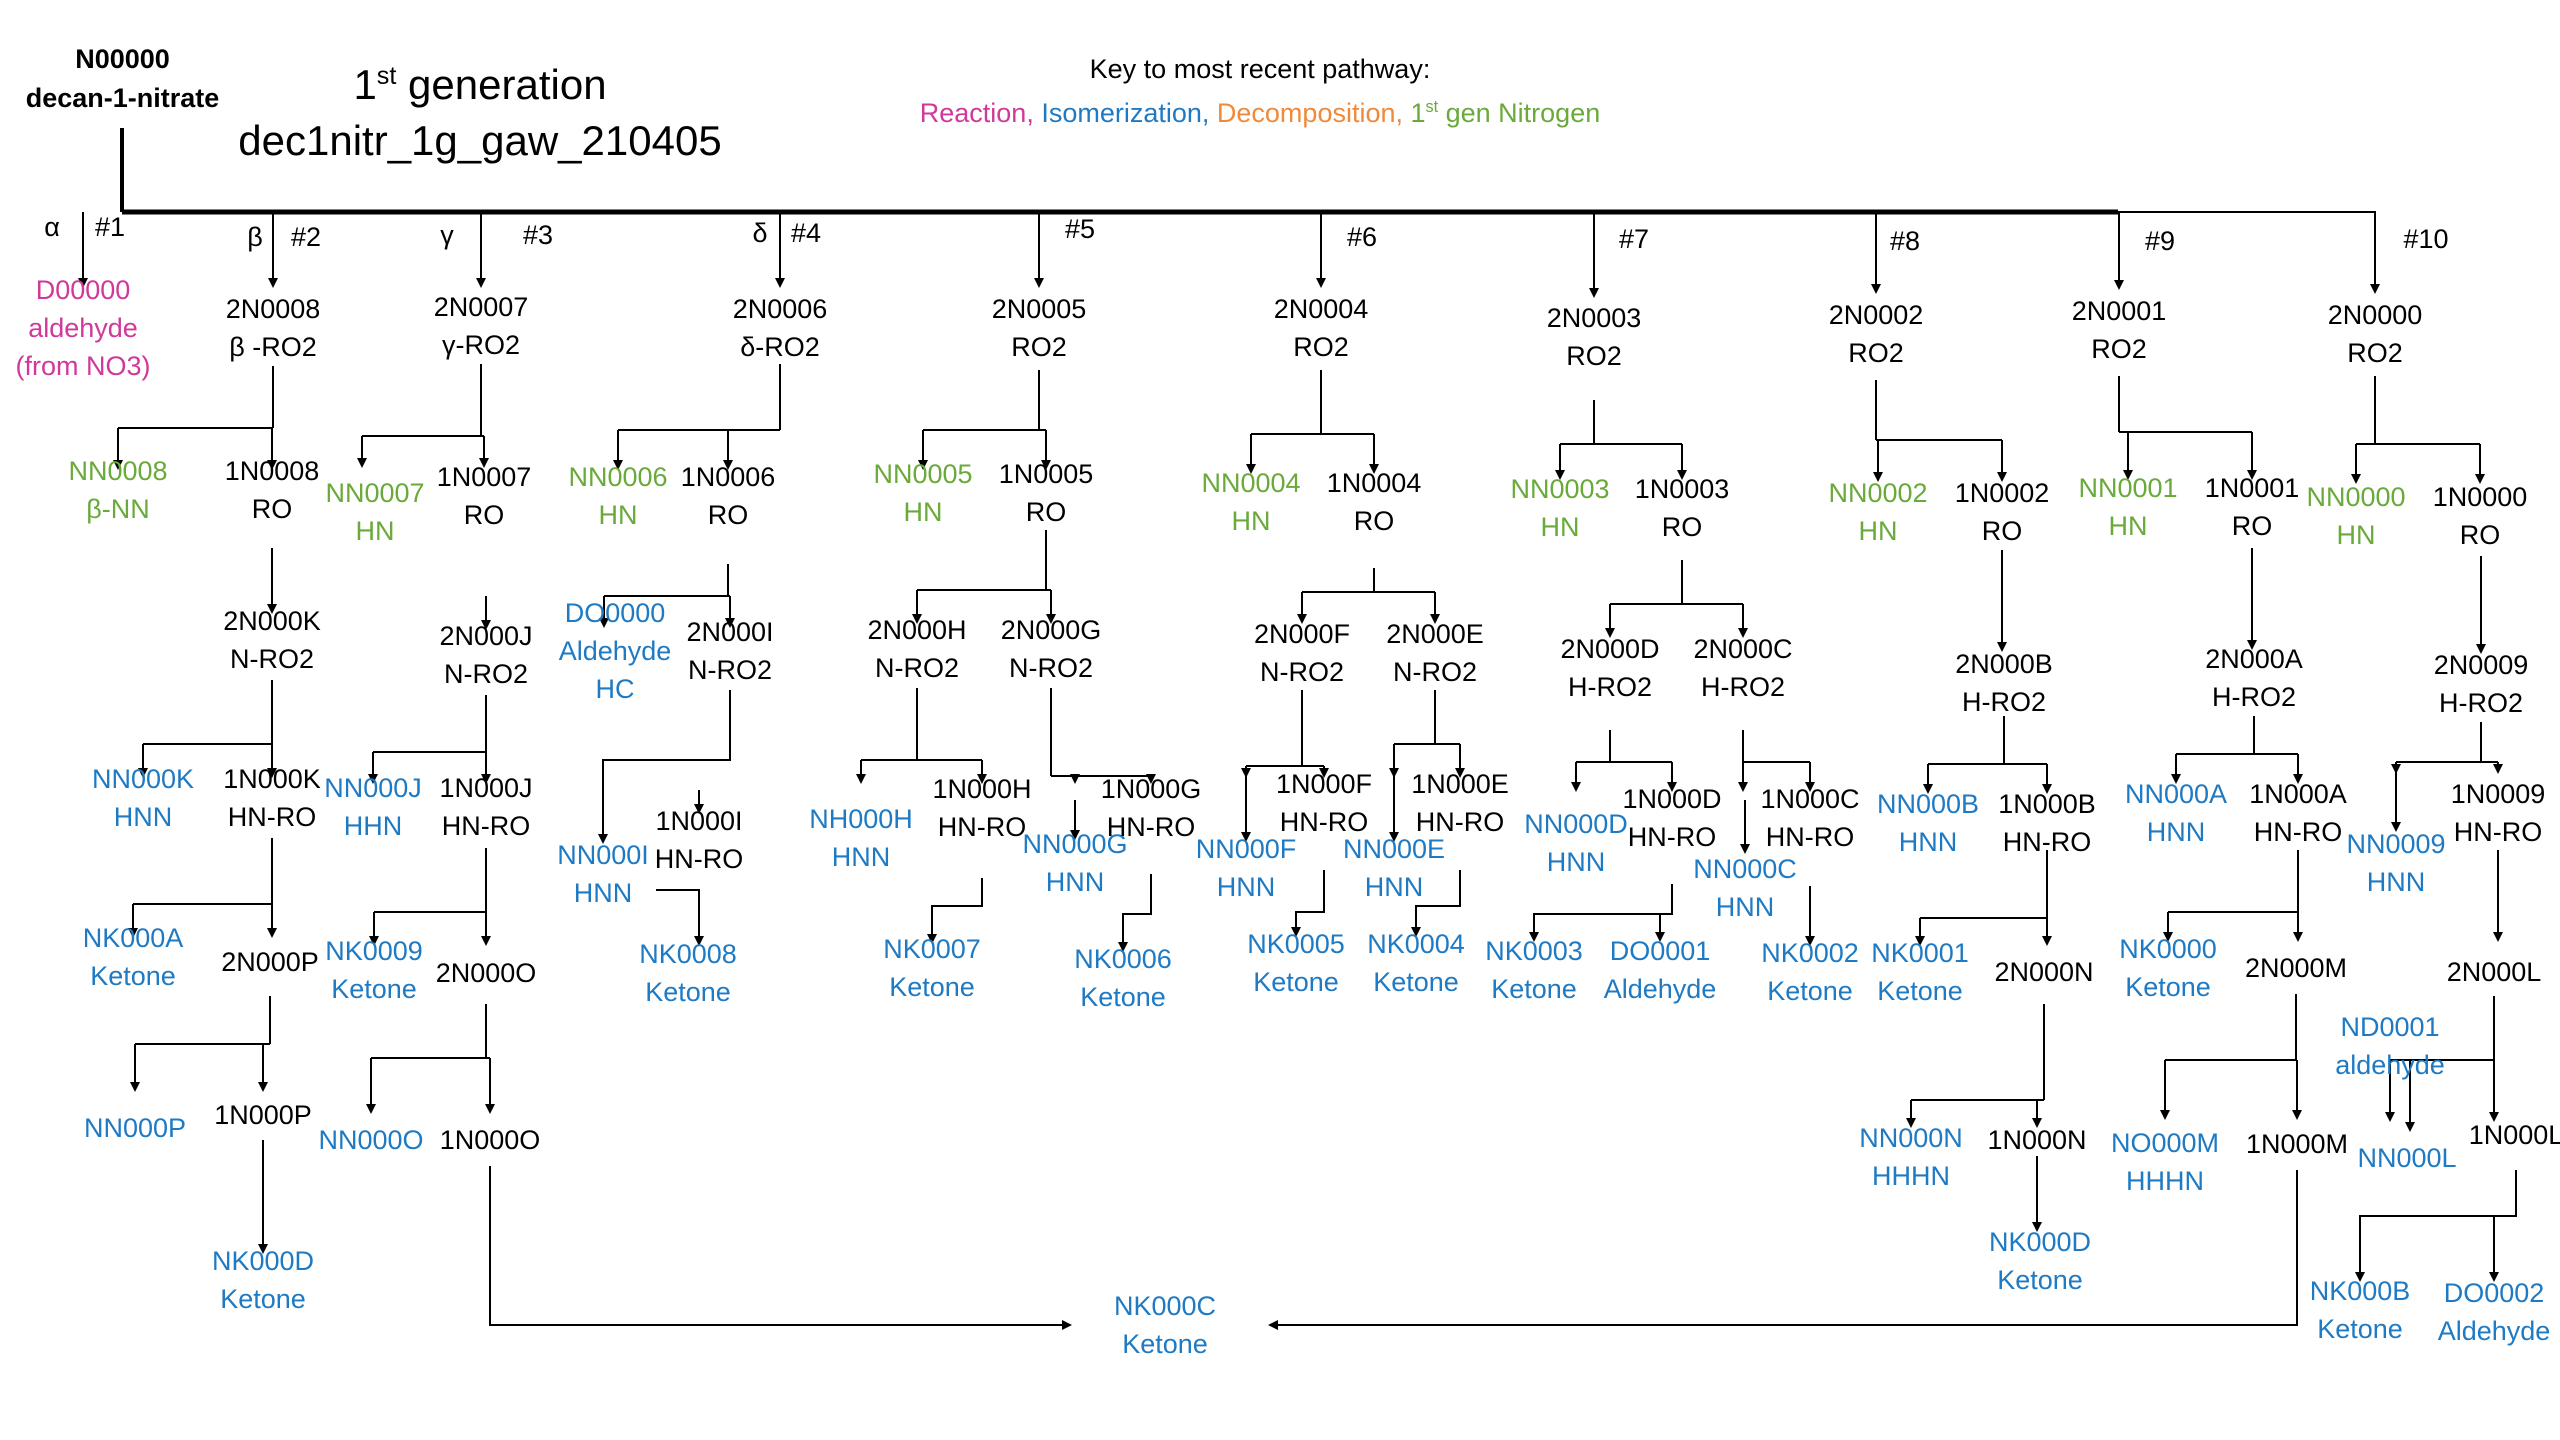 Image resolution: width=2560 pixels, height=1440 pixels. I want to click on node-2N000D-line-1: H-RO2, so click(1610, 687).